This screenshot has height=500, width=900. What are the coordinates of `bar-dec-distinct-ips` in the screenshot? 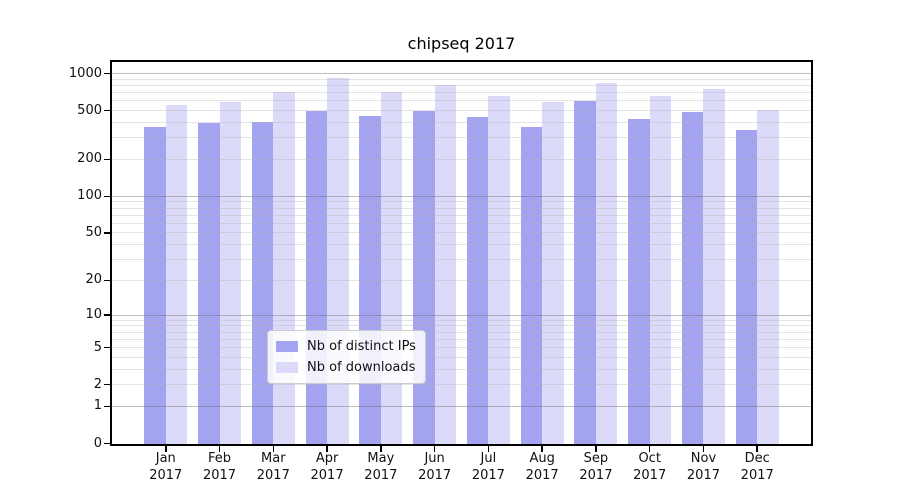 It's located at (746, 287).